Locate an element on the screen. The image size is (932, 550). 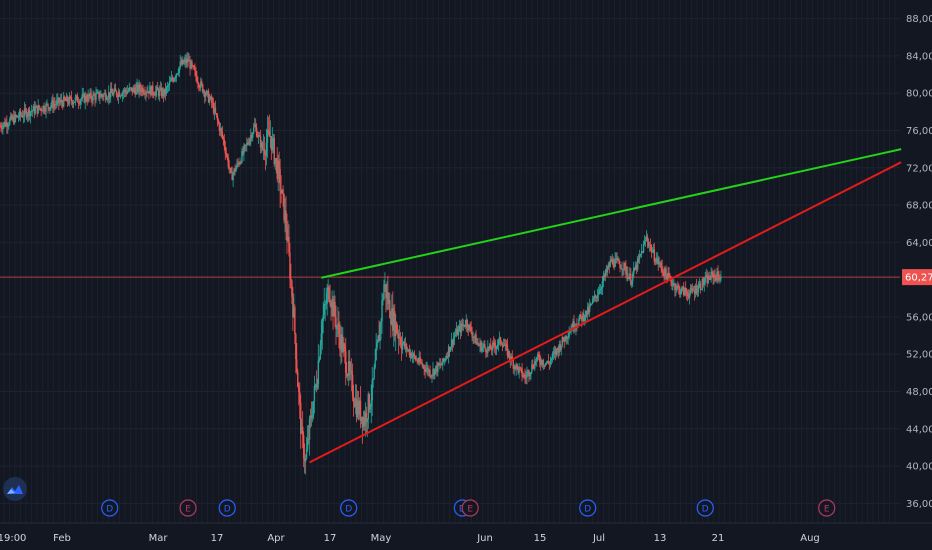
event-marker-letter: E is located at coordinates (188, 510).